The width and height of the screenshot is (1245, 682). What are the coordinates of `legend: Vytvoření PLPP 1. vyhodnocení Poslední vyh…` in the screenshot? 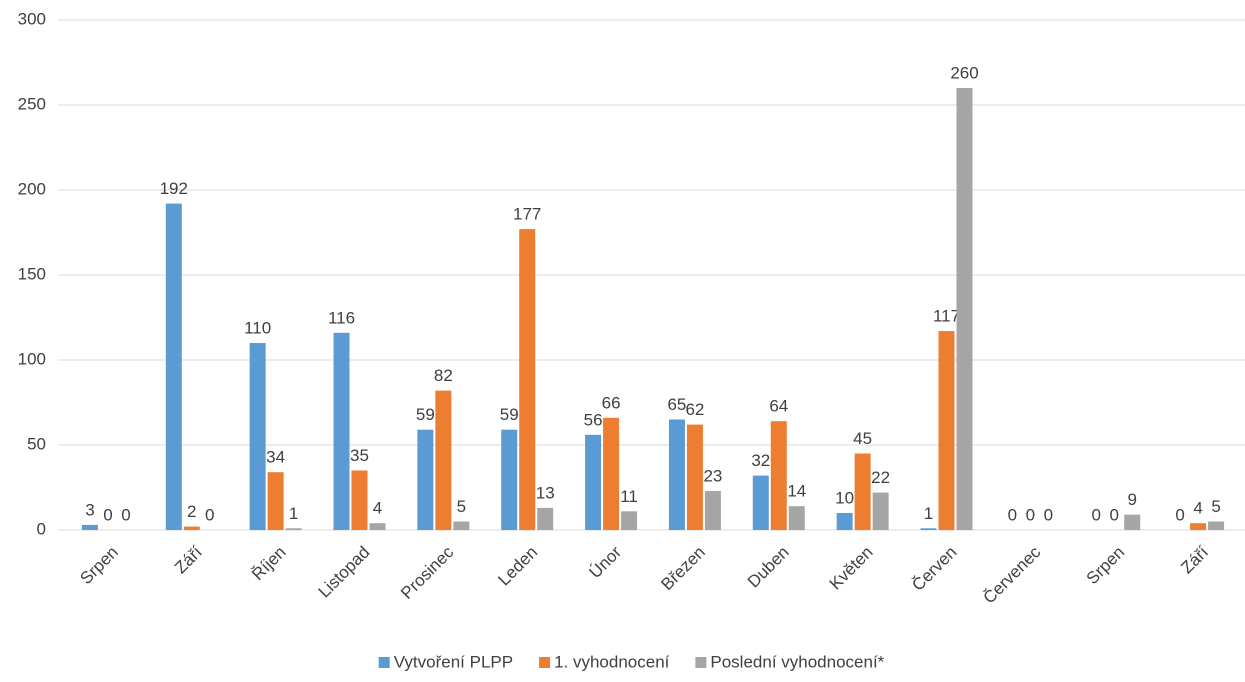 It's located at (631, 661).